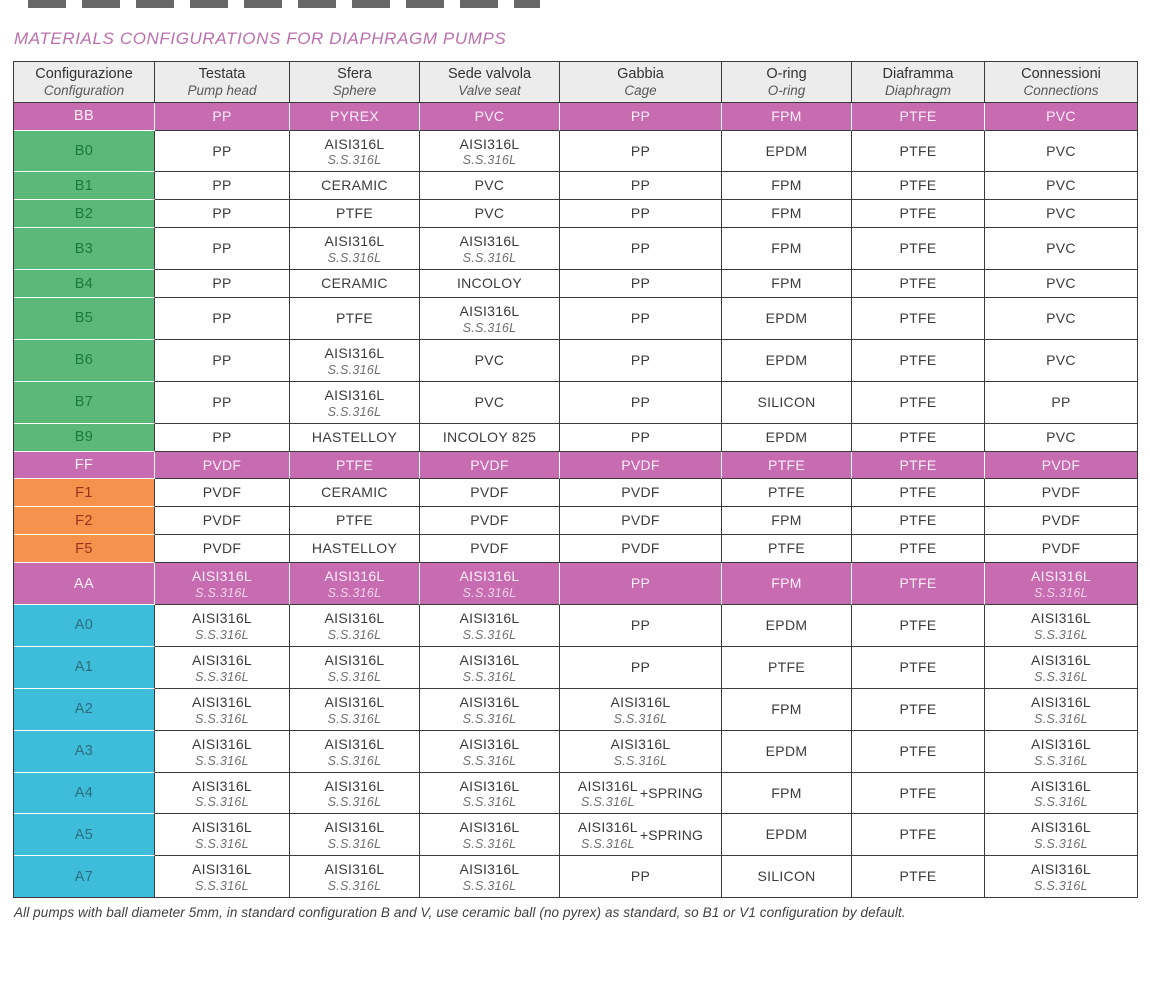 This screenshot has width=1150, height=1000. Describe the element at coordinates (575, 214) in the screenshot. I see `table-row-B2: B2 PP PTFE PVC PP FPM PTFE PVC` at that location.